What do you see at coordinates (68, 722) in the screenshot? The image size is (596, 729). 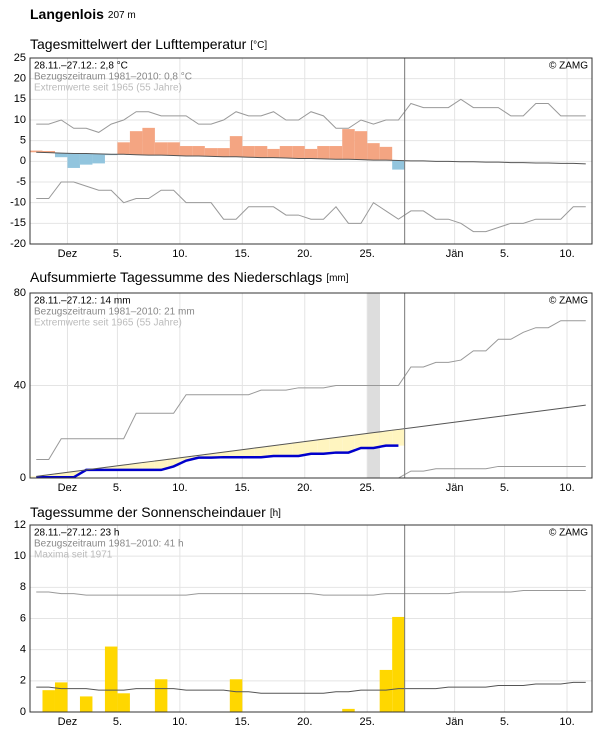 I see `x-tick-label: Dez` at bounding box center [68, 722].